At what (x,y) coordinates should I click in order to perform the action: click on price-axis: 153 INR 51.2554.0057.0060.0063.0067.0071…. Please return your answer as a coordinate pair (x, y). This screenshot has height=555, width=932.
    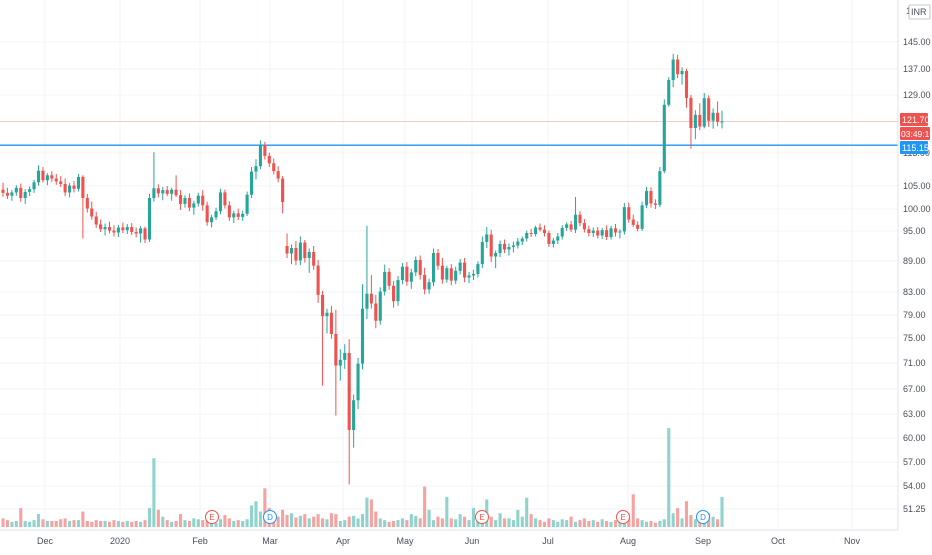
    Looking at the image, I should click on (914, 265).